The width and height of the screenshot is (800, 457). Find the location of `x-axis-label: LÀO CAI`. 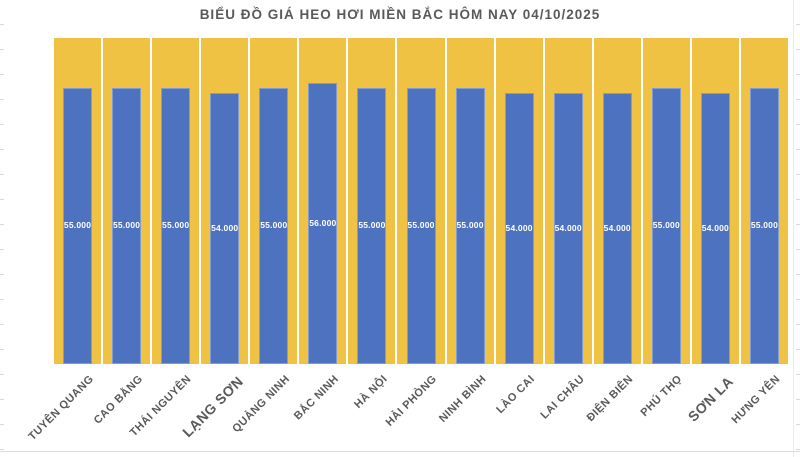

x-axis-label: LÀO CAI is located at coordinates (516, 394).